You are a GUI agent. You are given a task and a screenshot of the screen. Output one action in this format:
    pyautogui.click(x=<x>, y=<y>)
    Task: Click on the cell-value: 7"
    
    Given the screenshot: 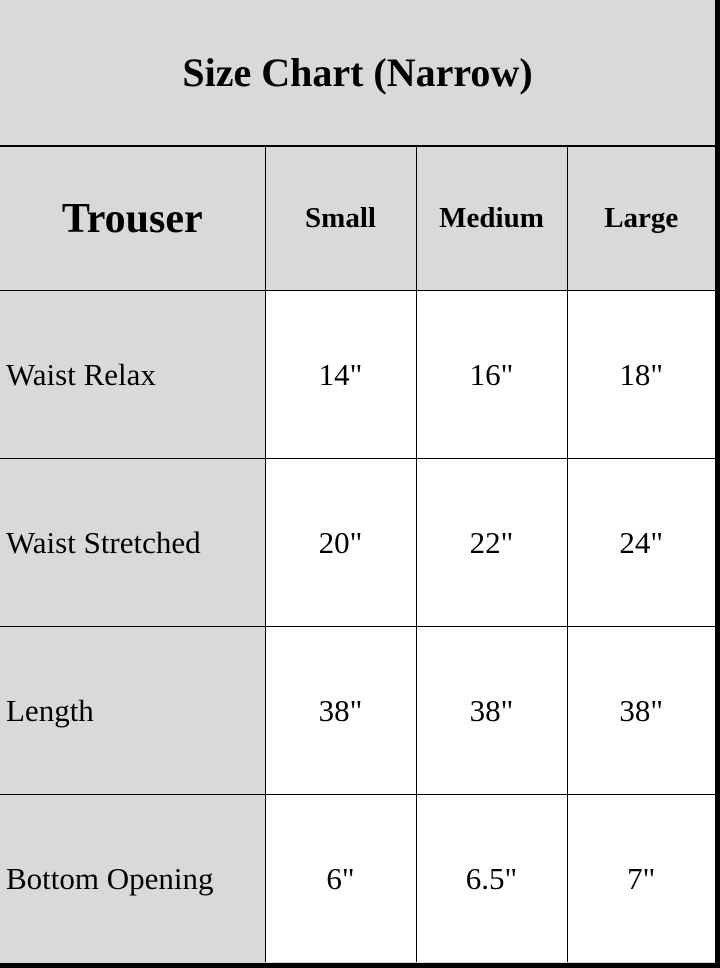 What is the action you would take?
    pyautogui.click(x=640, y=878)
    